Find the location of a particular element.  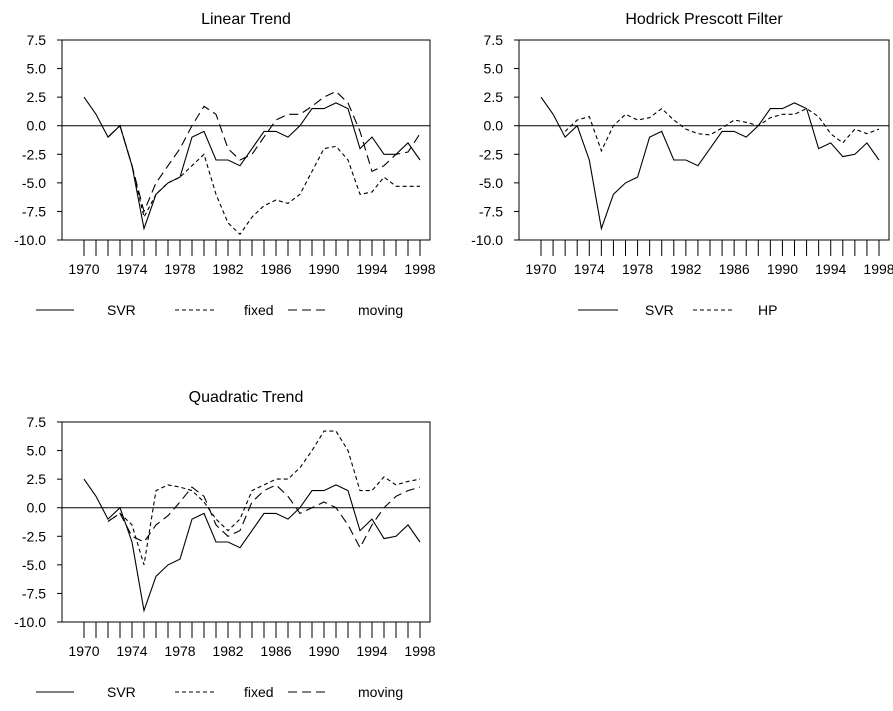

chart-title: Quadratic Trend is located at coordinates (246, 397).